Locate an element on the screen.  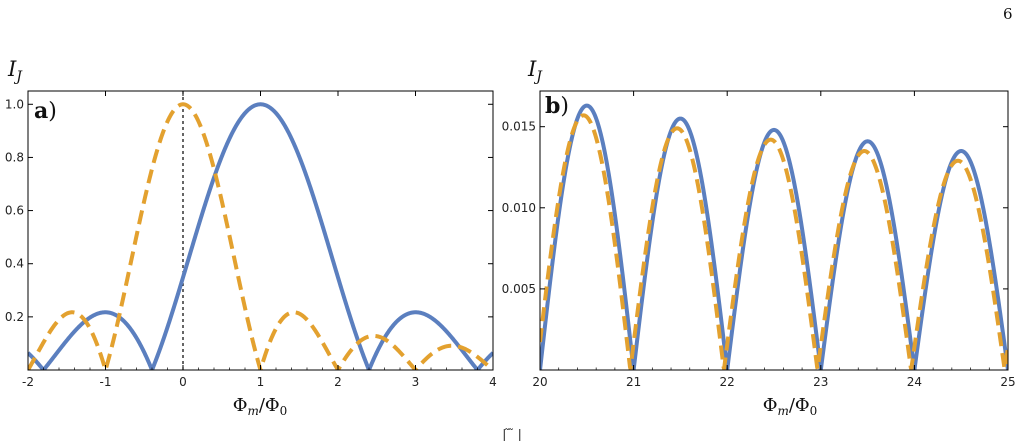
x-tick-label: 4 is located at coordinates (493, 382).